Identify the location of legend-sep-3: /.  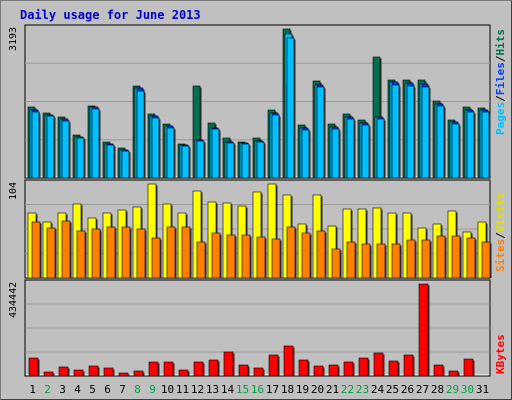
(500, 235).